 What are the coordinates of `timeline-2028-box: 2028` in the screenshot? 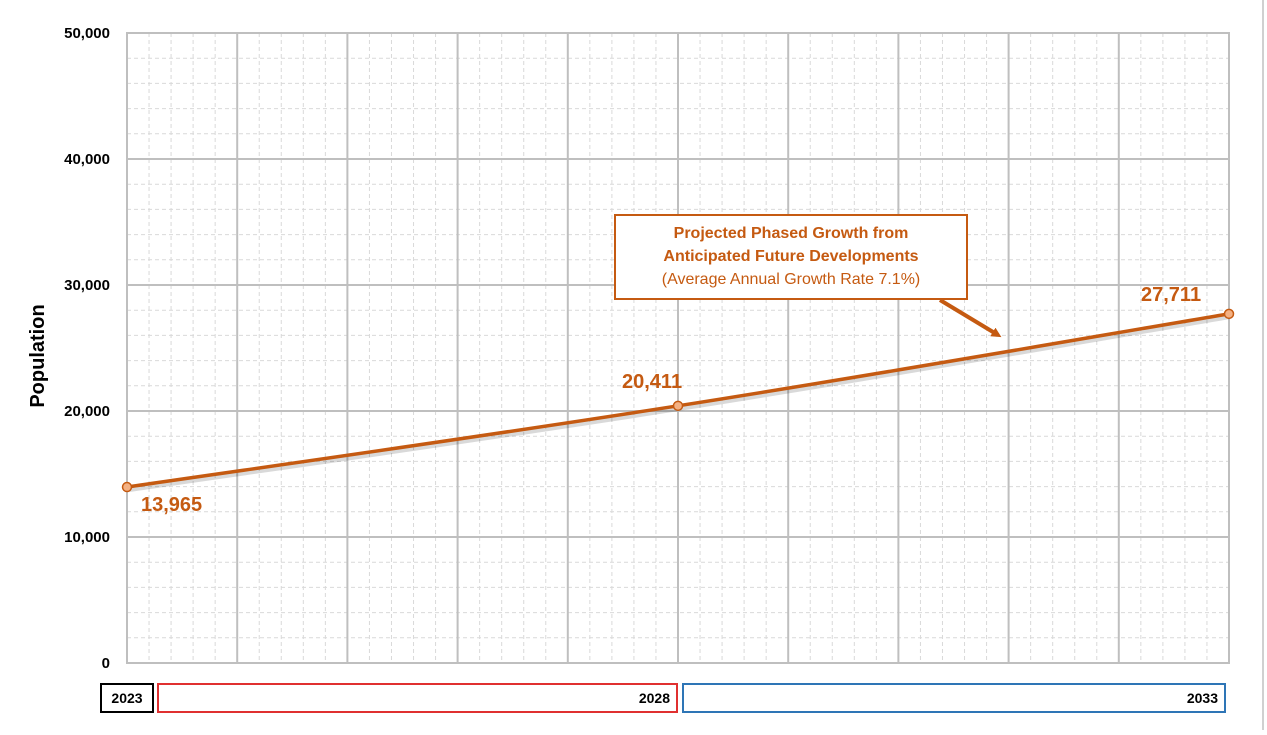 It's located at (417, 698).